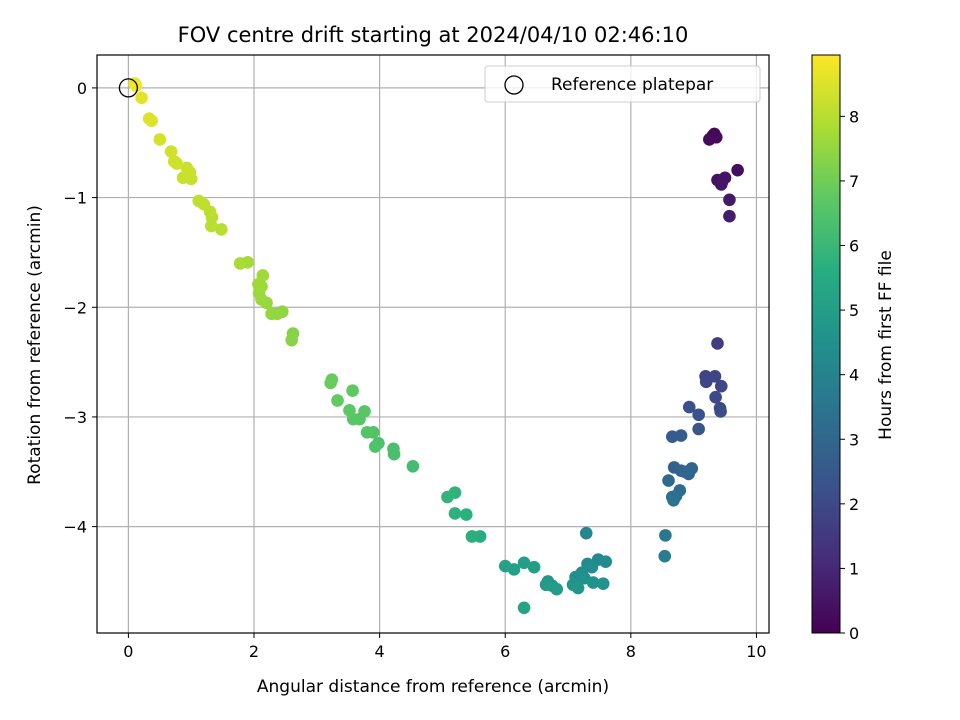  I want to click on legend-label-reference: Reference platepar, so click(632, 85).